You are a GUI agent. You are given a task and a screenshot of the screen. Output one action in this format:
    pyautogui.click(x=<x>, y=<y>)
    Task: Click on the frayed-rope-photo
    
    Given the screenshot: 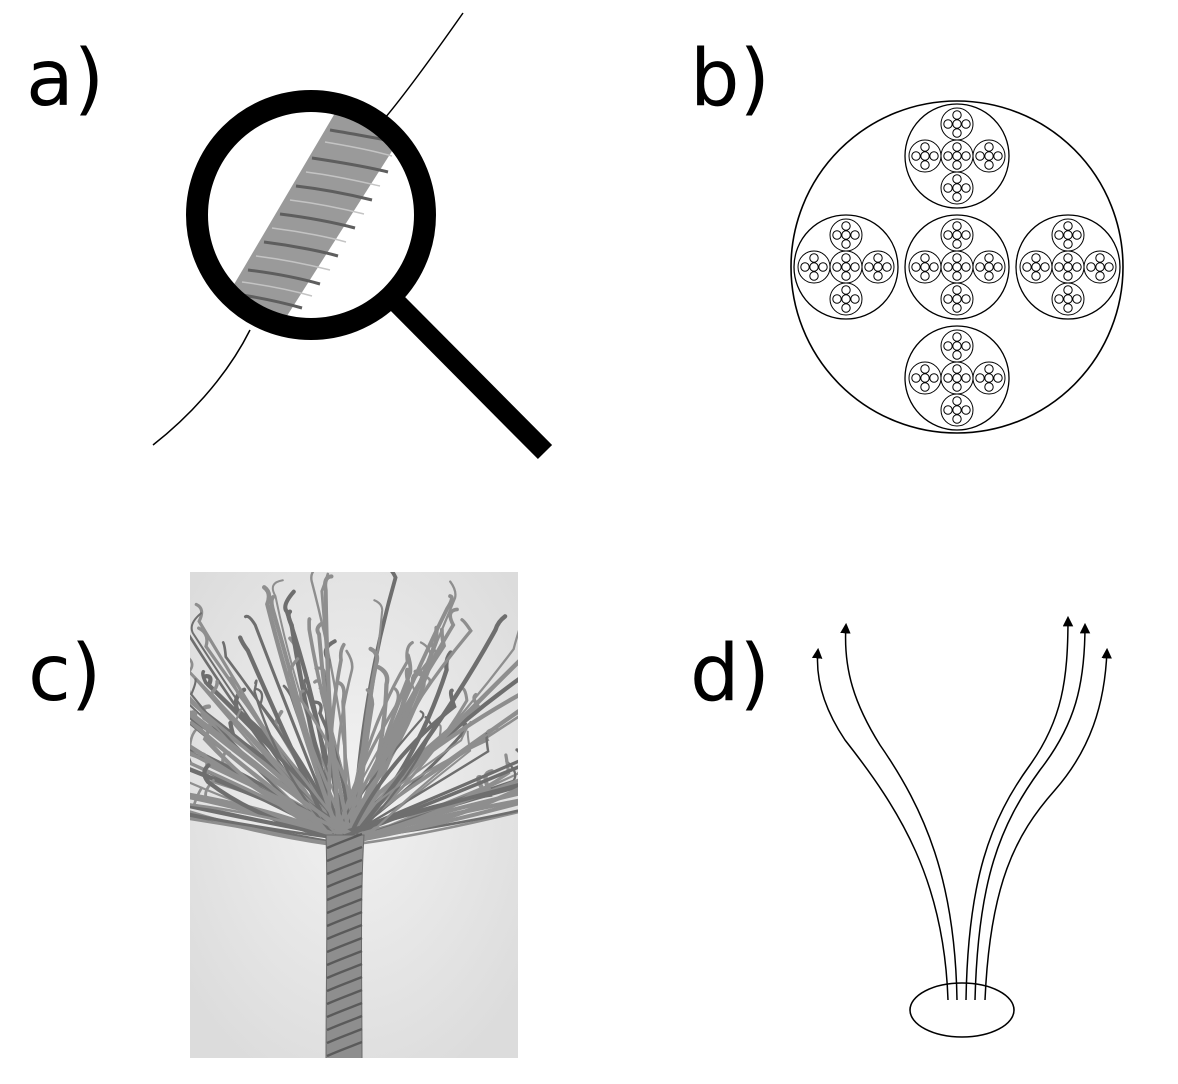 What is the action you would take?
    pyautogui.click(x=354, y=815)
    